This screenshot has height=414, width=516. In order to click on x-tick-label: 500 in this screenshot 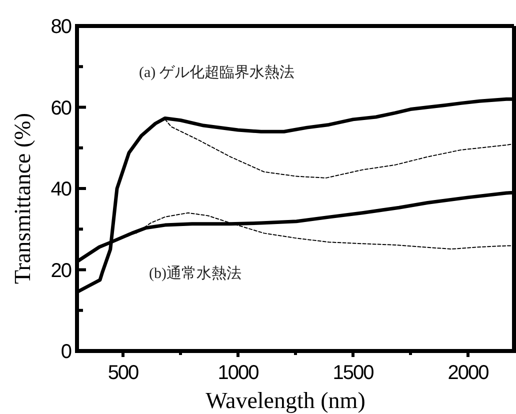, I will do `click(124, 373)`.